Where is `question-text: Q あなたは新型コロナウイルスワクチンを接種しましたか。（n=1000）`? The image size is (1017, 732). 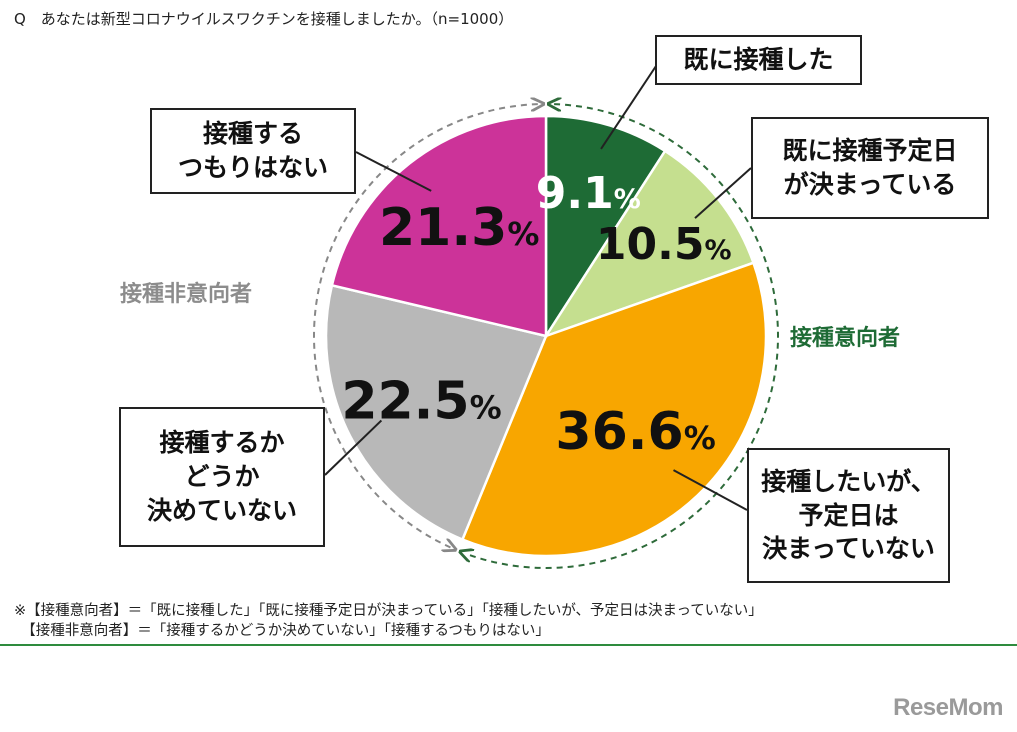 question-text: Q あなたは新型コロナウイルスワクチンを接種しましたか。（n=1000） is located at coordinates (264, 19).